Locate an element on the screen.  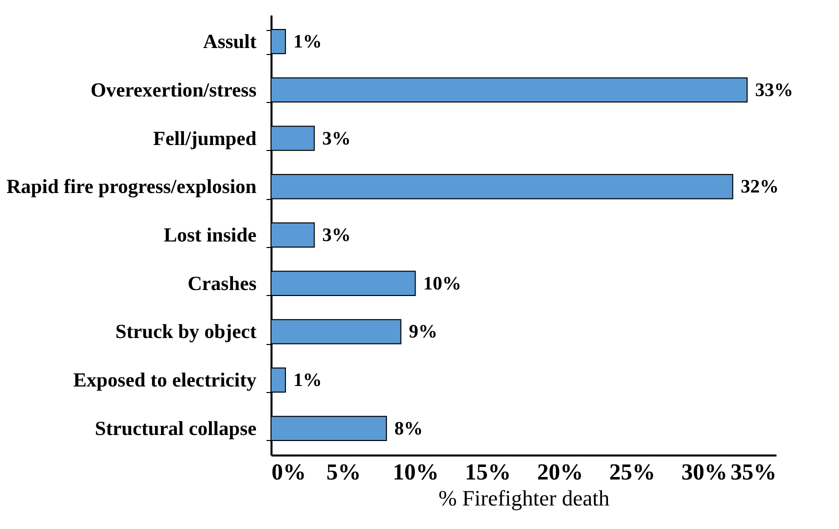
y-tick-label: Assult is located at coordinates (230, 42).